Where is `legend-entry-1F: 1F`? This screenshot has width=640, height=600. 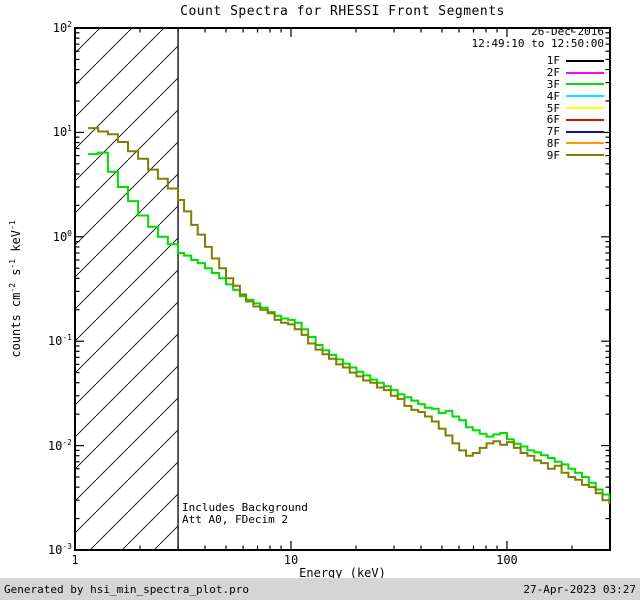
legend-entry-1F: 1F is located at coordinates (575, 61).